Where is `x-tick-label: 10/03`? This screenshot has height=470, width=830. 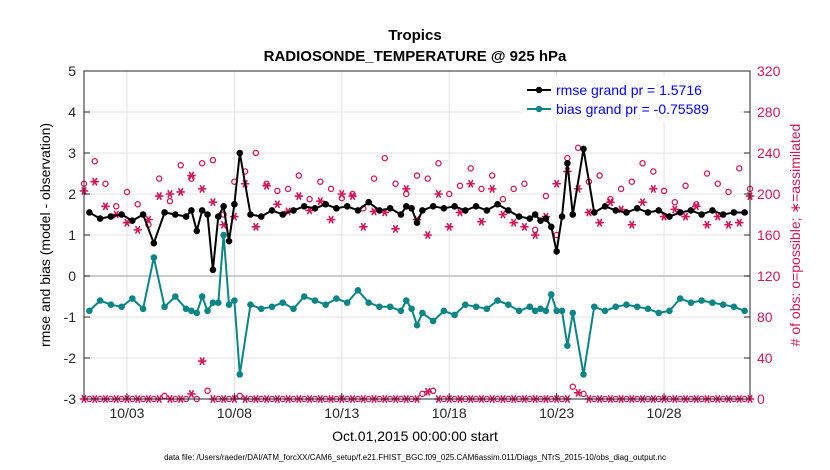
x-tick-label: 10/03 is located at coordinates (126, 413).